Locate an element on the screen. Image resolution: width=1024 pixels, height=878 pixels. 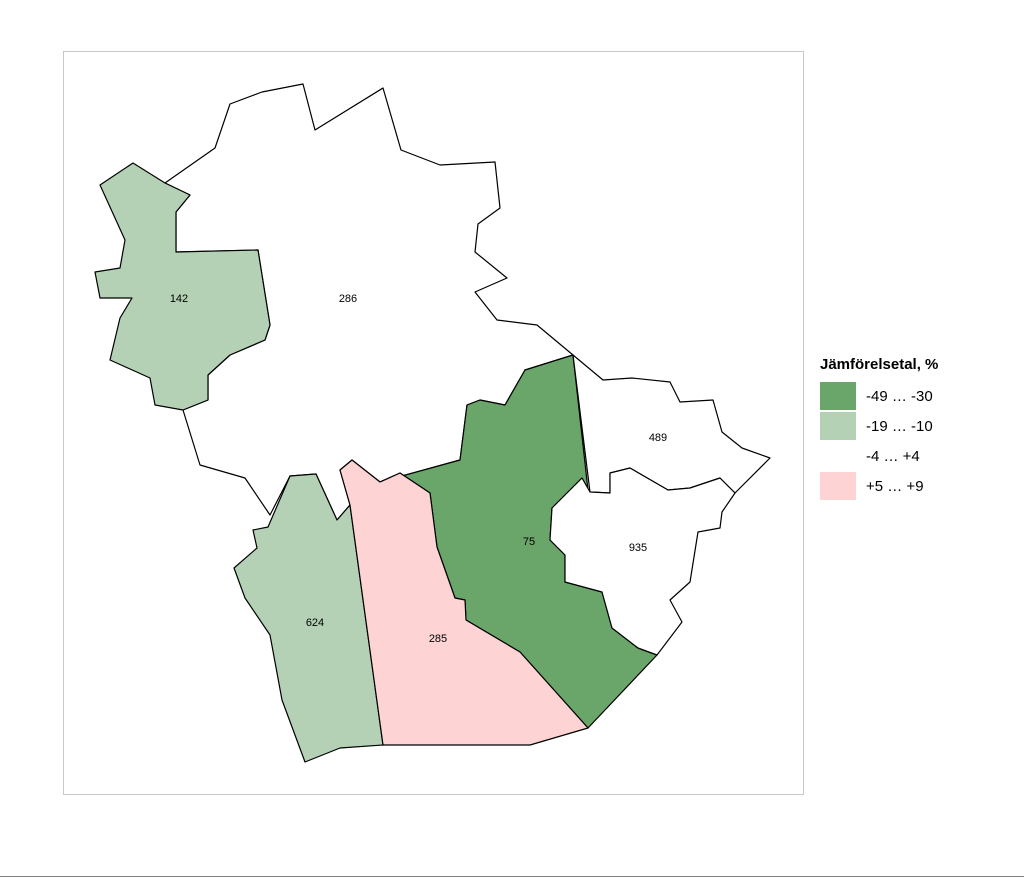
legend-item: -49 … -30 is located at coordinates (915, 396).